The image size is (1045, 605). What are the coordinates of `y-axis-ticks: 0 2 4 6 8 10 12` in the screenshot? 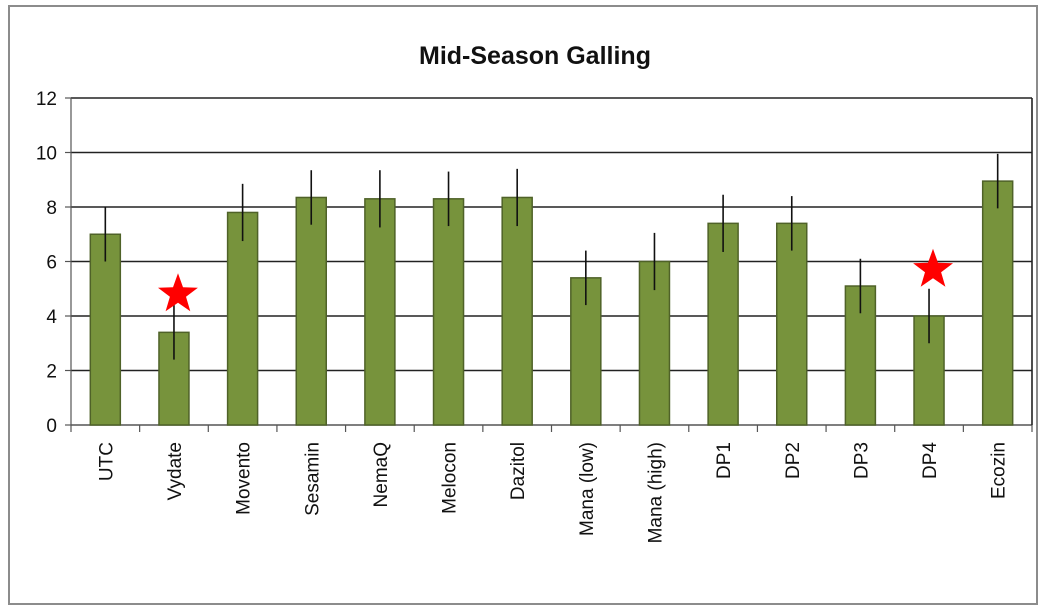 It's located at (47, 263).